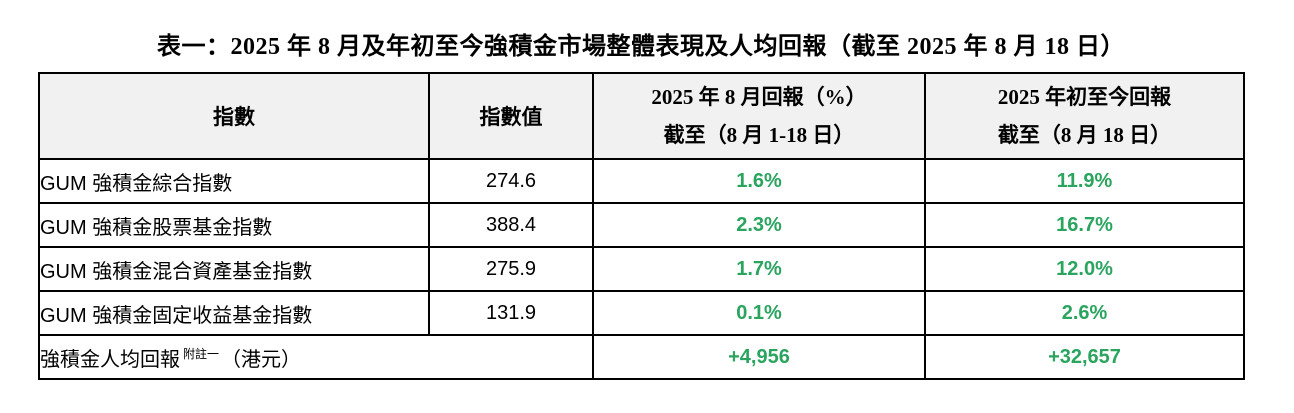  Describe the element at coordinates (234, 225) in the screenshot. I see `index-name-cell: GUM 強積金股票基金指數` at that location.